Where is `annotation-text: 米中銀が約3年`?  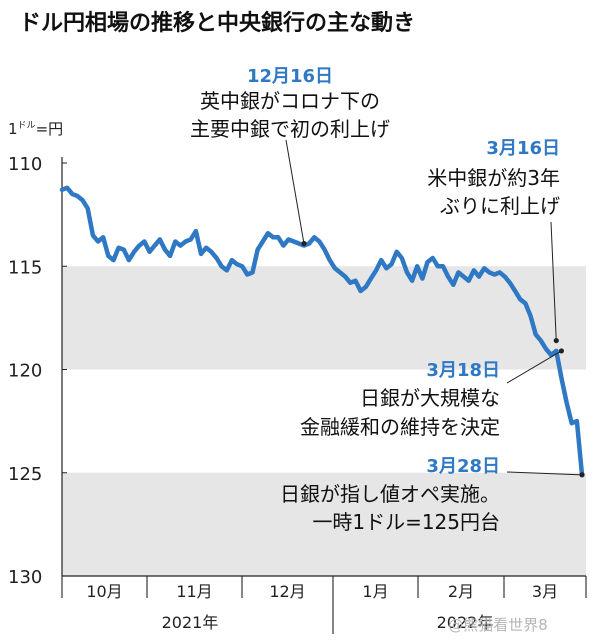
annotation-text: 米中銀が約3年 is located at coordinates (493, 178).